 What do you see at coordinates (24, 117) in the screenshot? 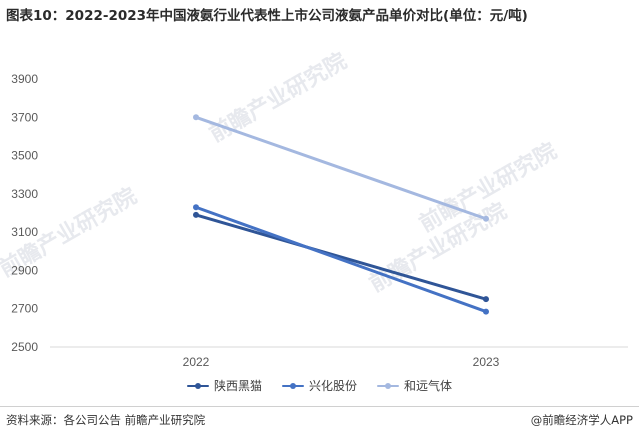
I see `y-tick-label: 3700` at bounding box center [24, 117].